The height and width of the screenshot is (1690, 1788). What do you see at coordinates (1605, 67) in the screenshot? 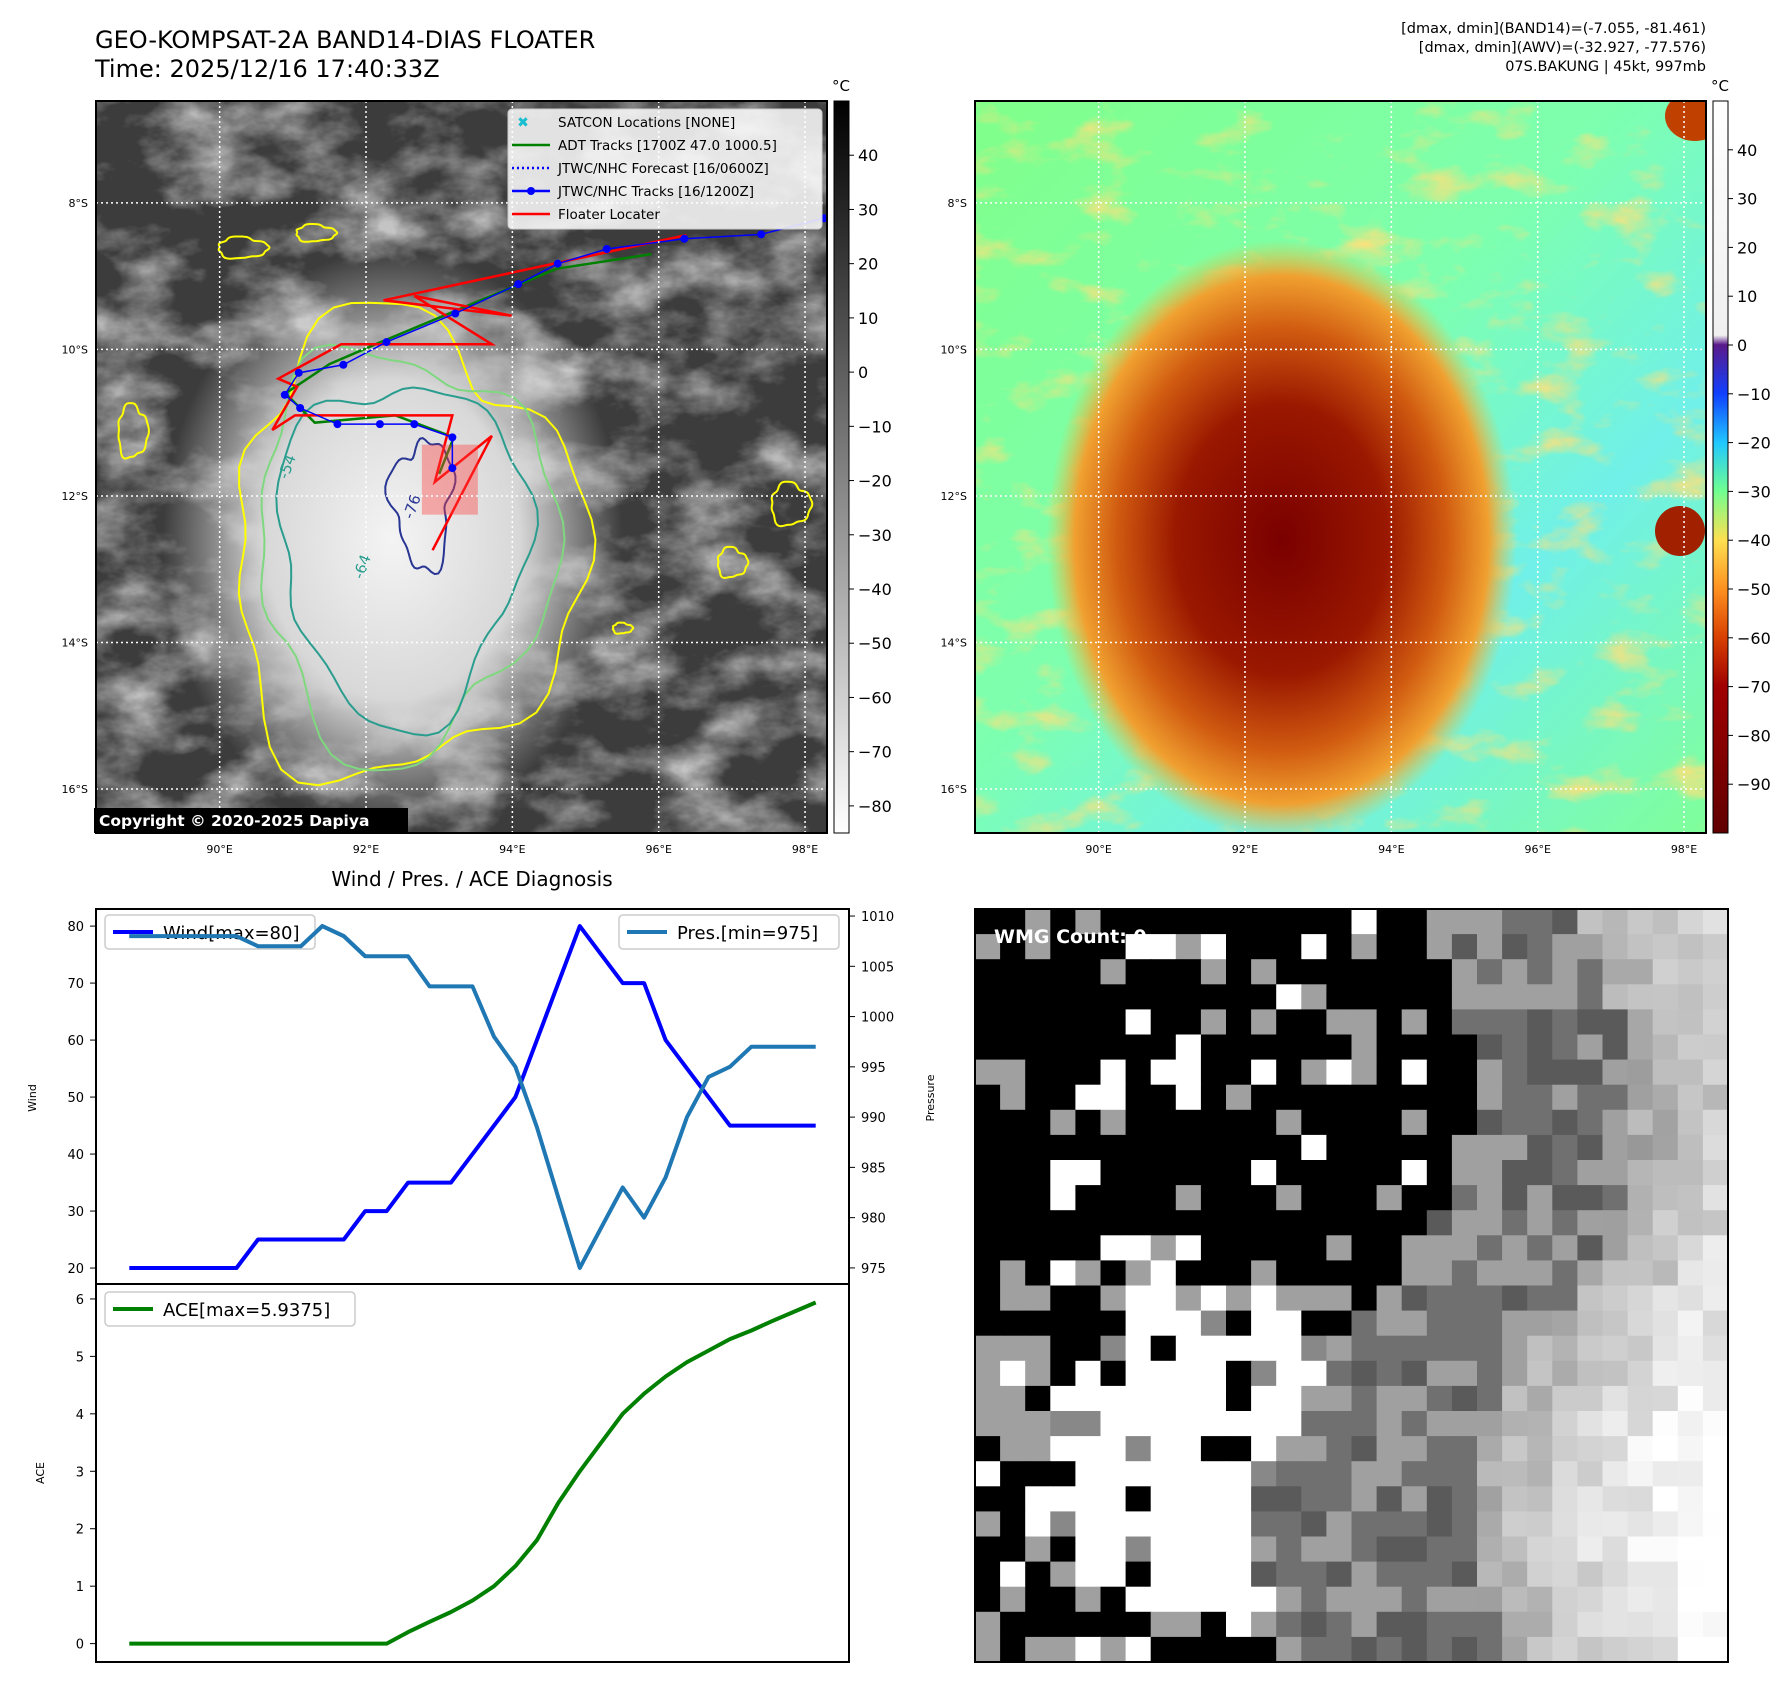
I see `storm-info: 07S.BAKUNG | 45kt, 997mb` at bounding box center [1605, 67].